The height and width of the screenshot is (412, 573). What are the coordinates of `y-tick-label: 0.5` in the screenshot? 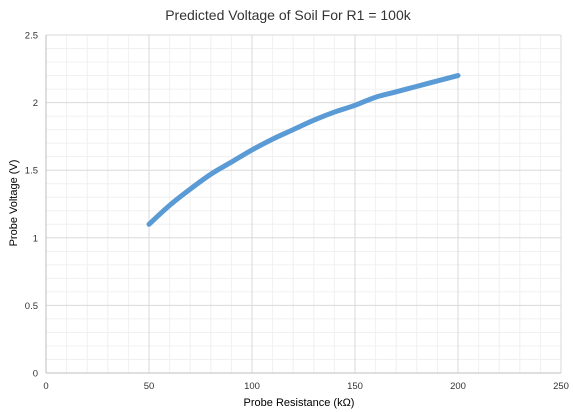 It's located at (31, 306).